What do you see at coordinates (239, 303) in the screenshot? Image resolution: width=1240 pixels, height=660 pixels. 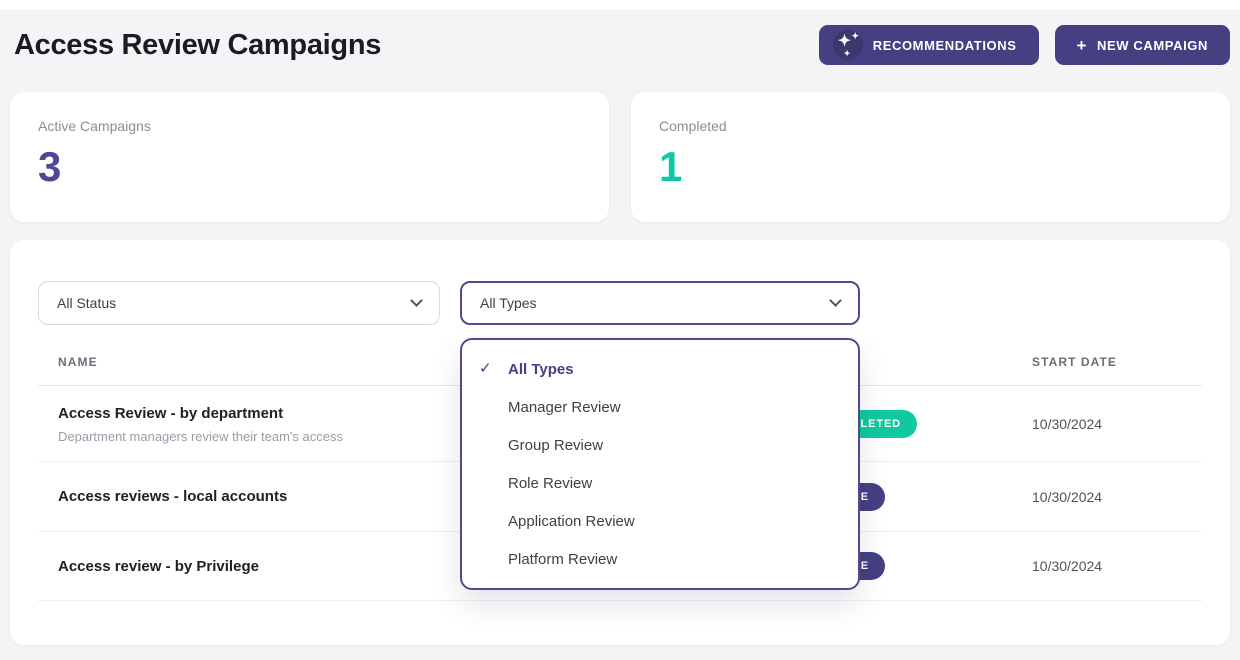 I see `status-filter-select: All Status` at bounding box center [239, 303].